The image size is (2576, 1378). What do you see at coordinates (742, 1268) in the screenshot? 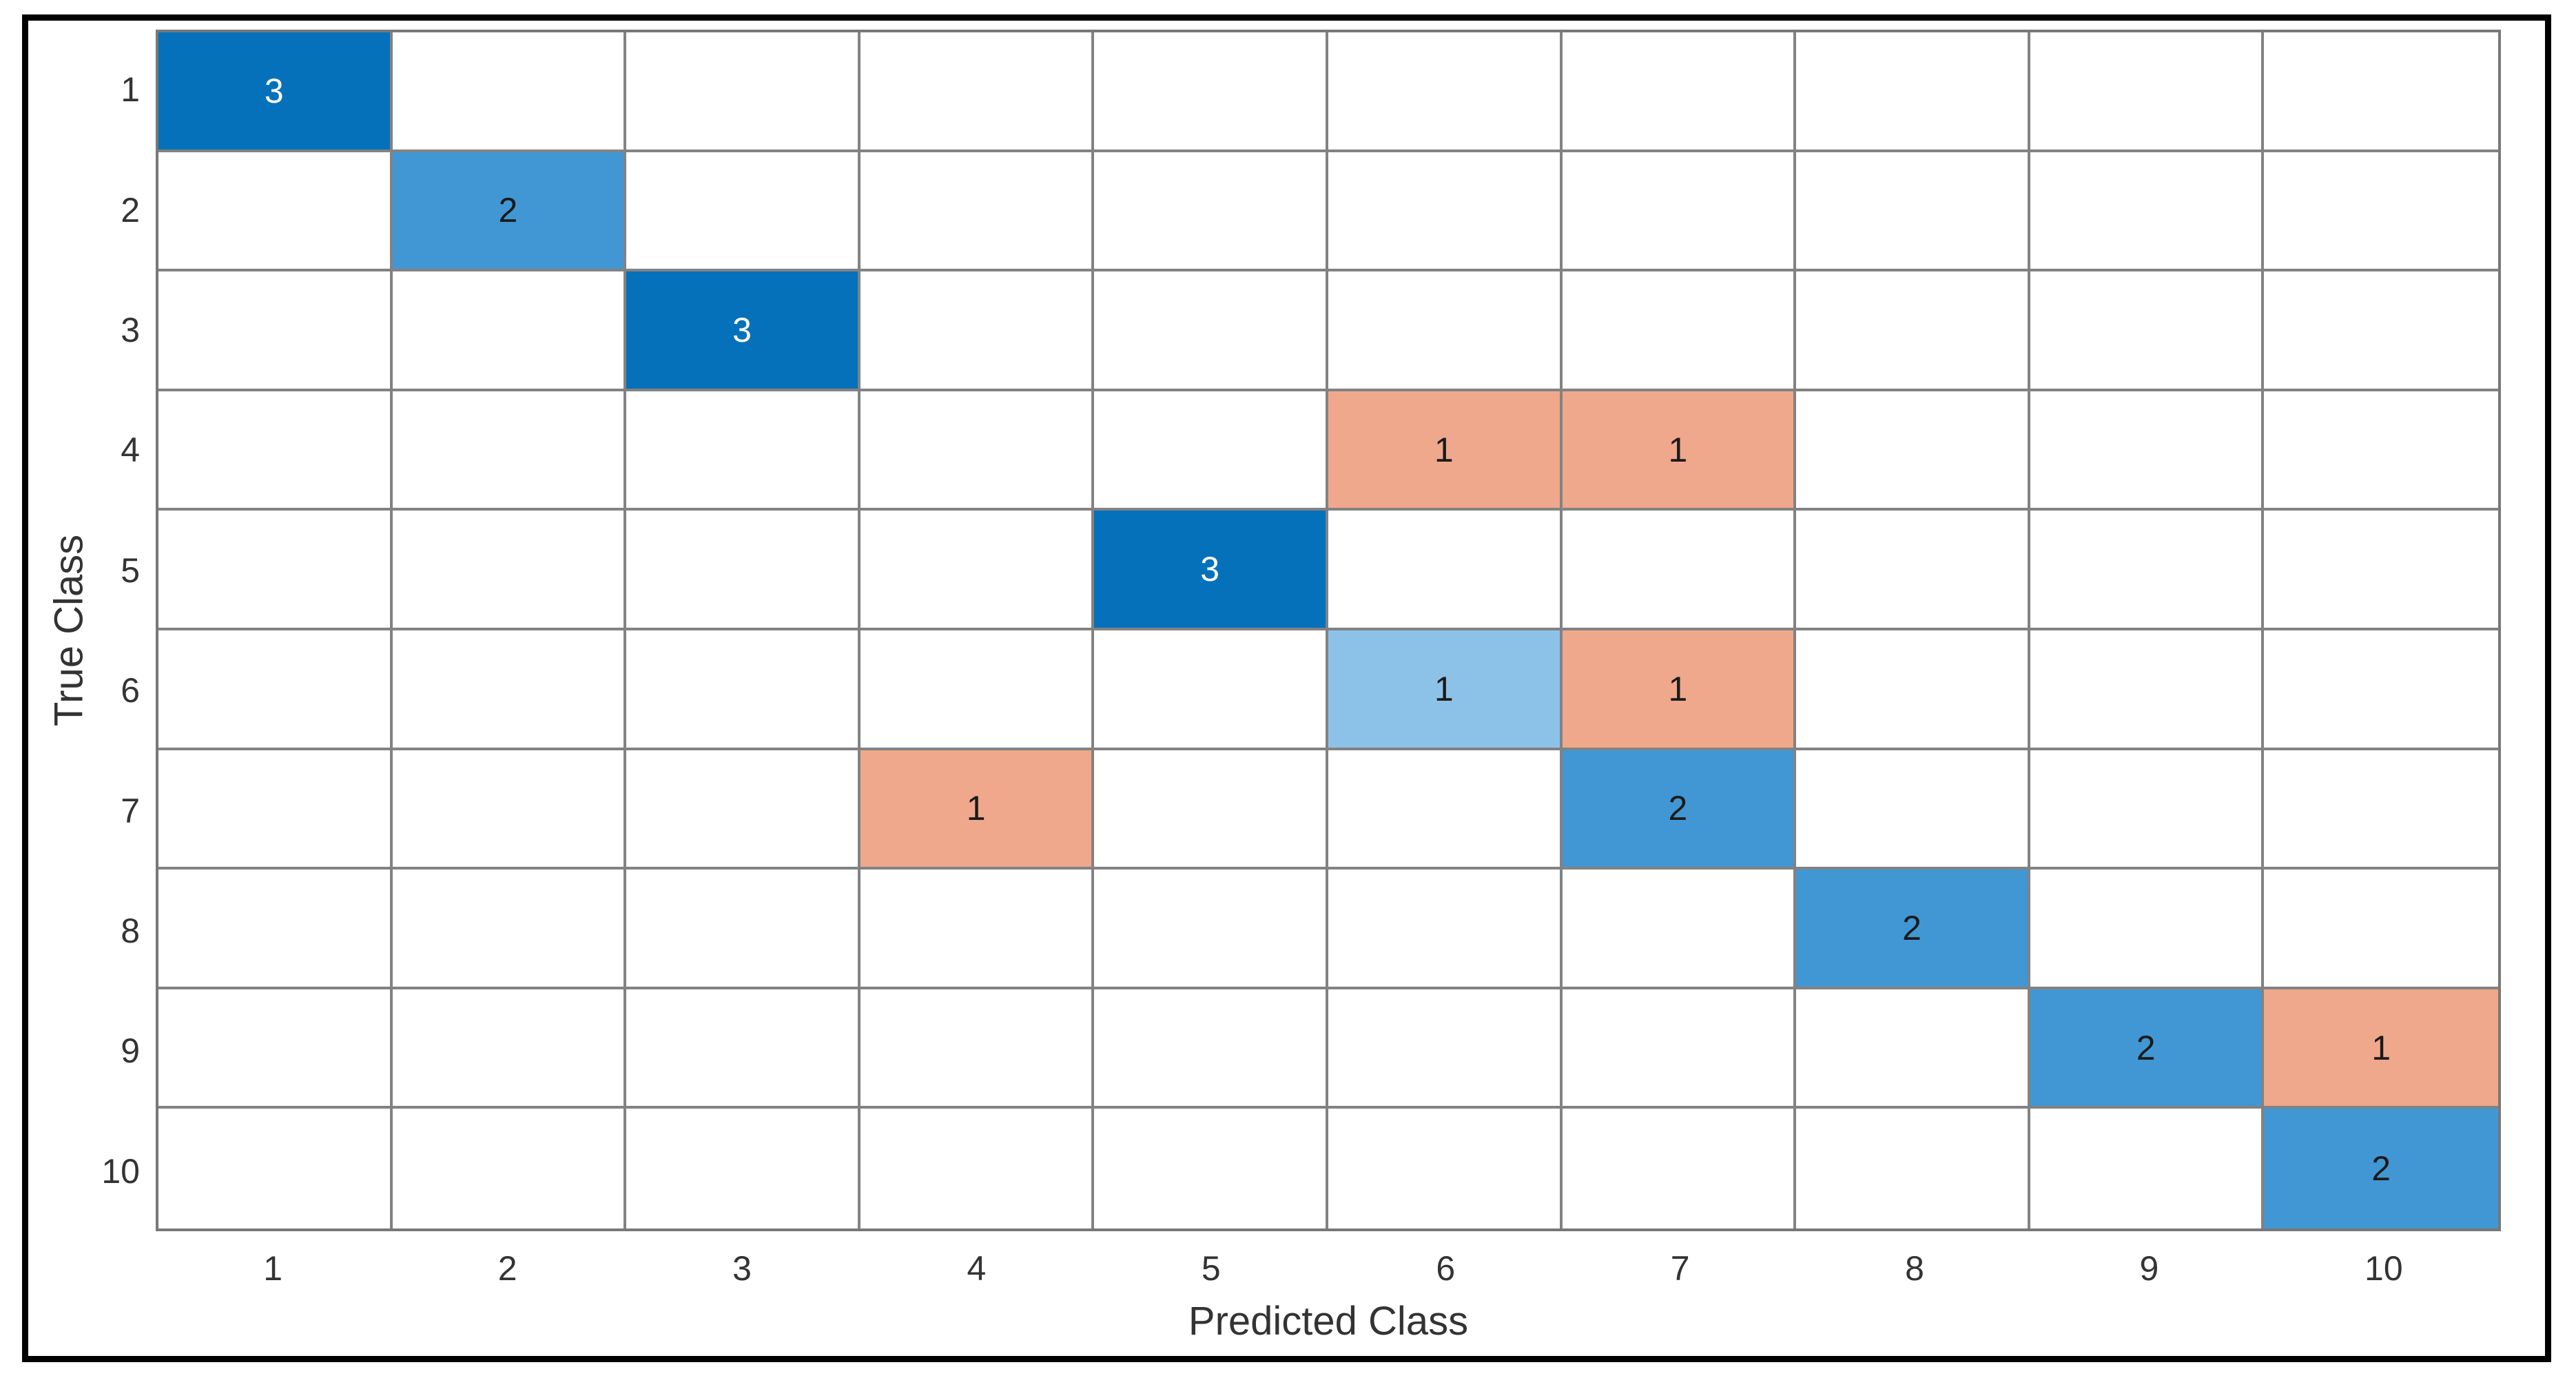
I see `x-tick-label-3: 3` at bounding box center [742, 1268].